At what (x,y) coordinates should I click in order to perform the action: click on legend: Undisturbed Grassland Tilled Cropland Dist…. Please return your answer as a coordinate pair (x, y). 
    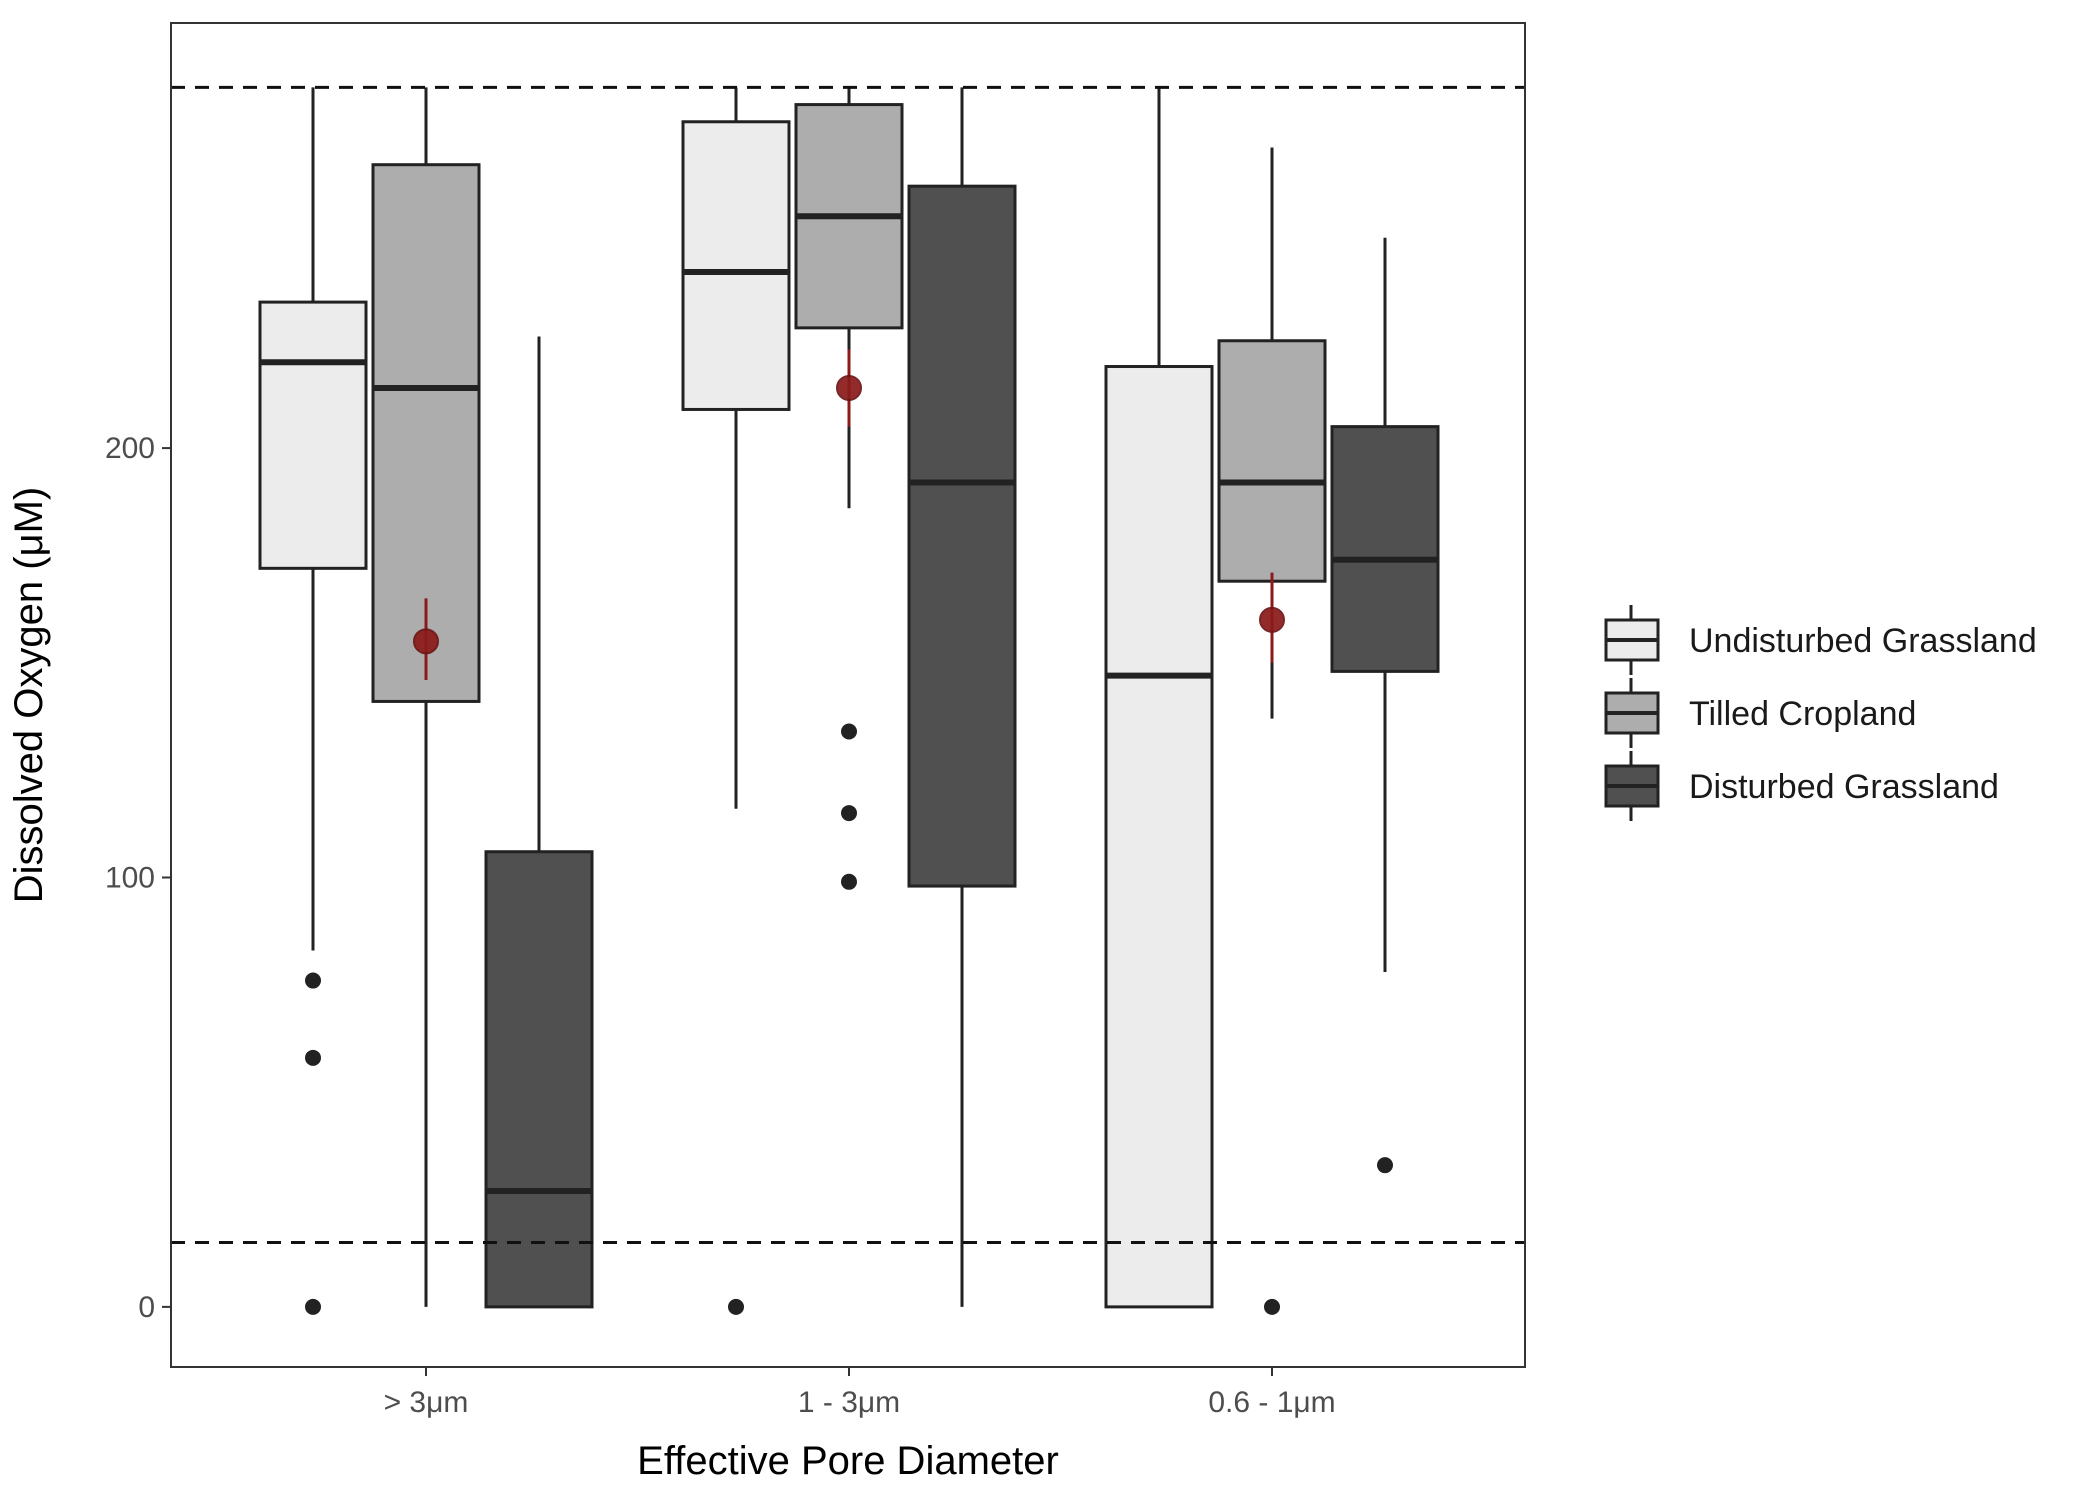
    Looking at the image, I should click on (1820, 713).